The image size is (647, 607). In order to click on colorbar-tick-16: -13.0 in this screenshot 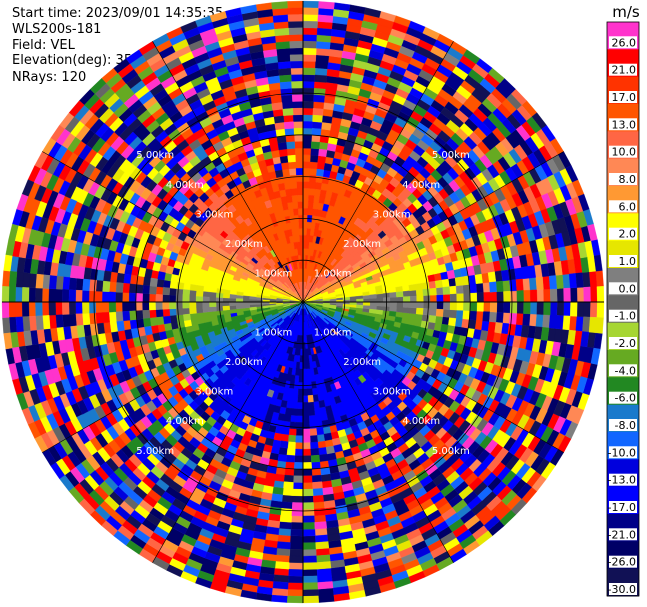, I will do `click(622, 480)`.